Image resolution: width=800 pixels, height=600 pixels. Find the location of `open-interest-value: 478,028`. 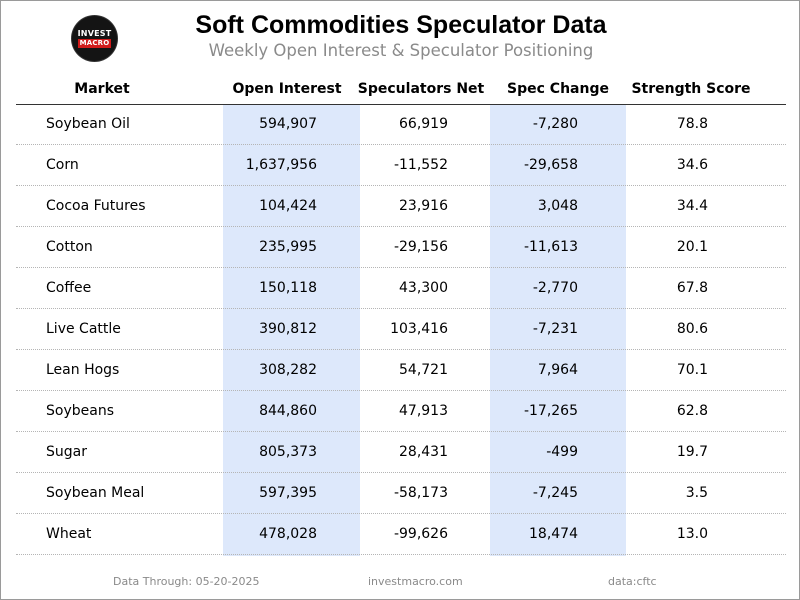

open-interest-value: 478,028 is located at coordinates (288, 534).